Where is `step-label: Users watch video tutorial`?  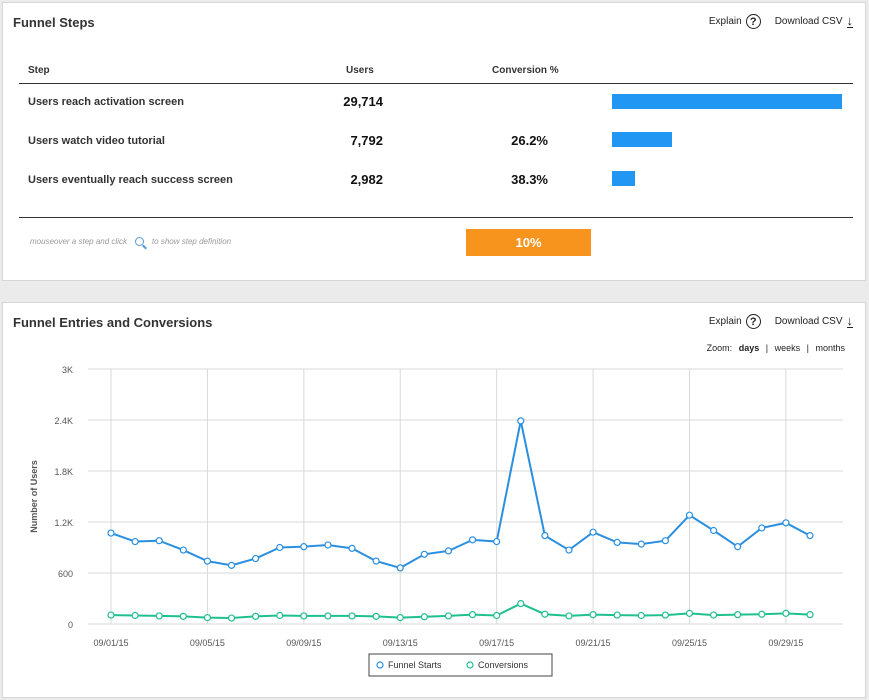
step-label: Users watch video tutorial is located at coordinates (96, 141).